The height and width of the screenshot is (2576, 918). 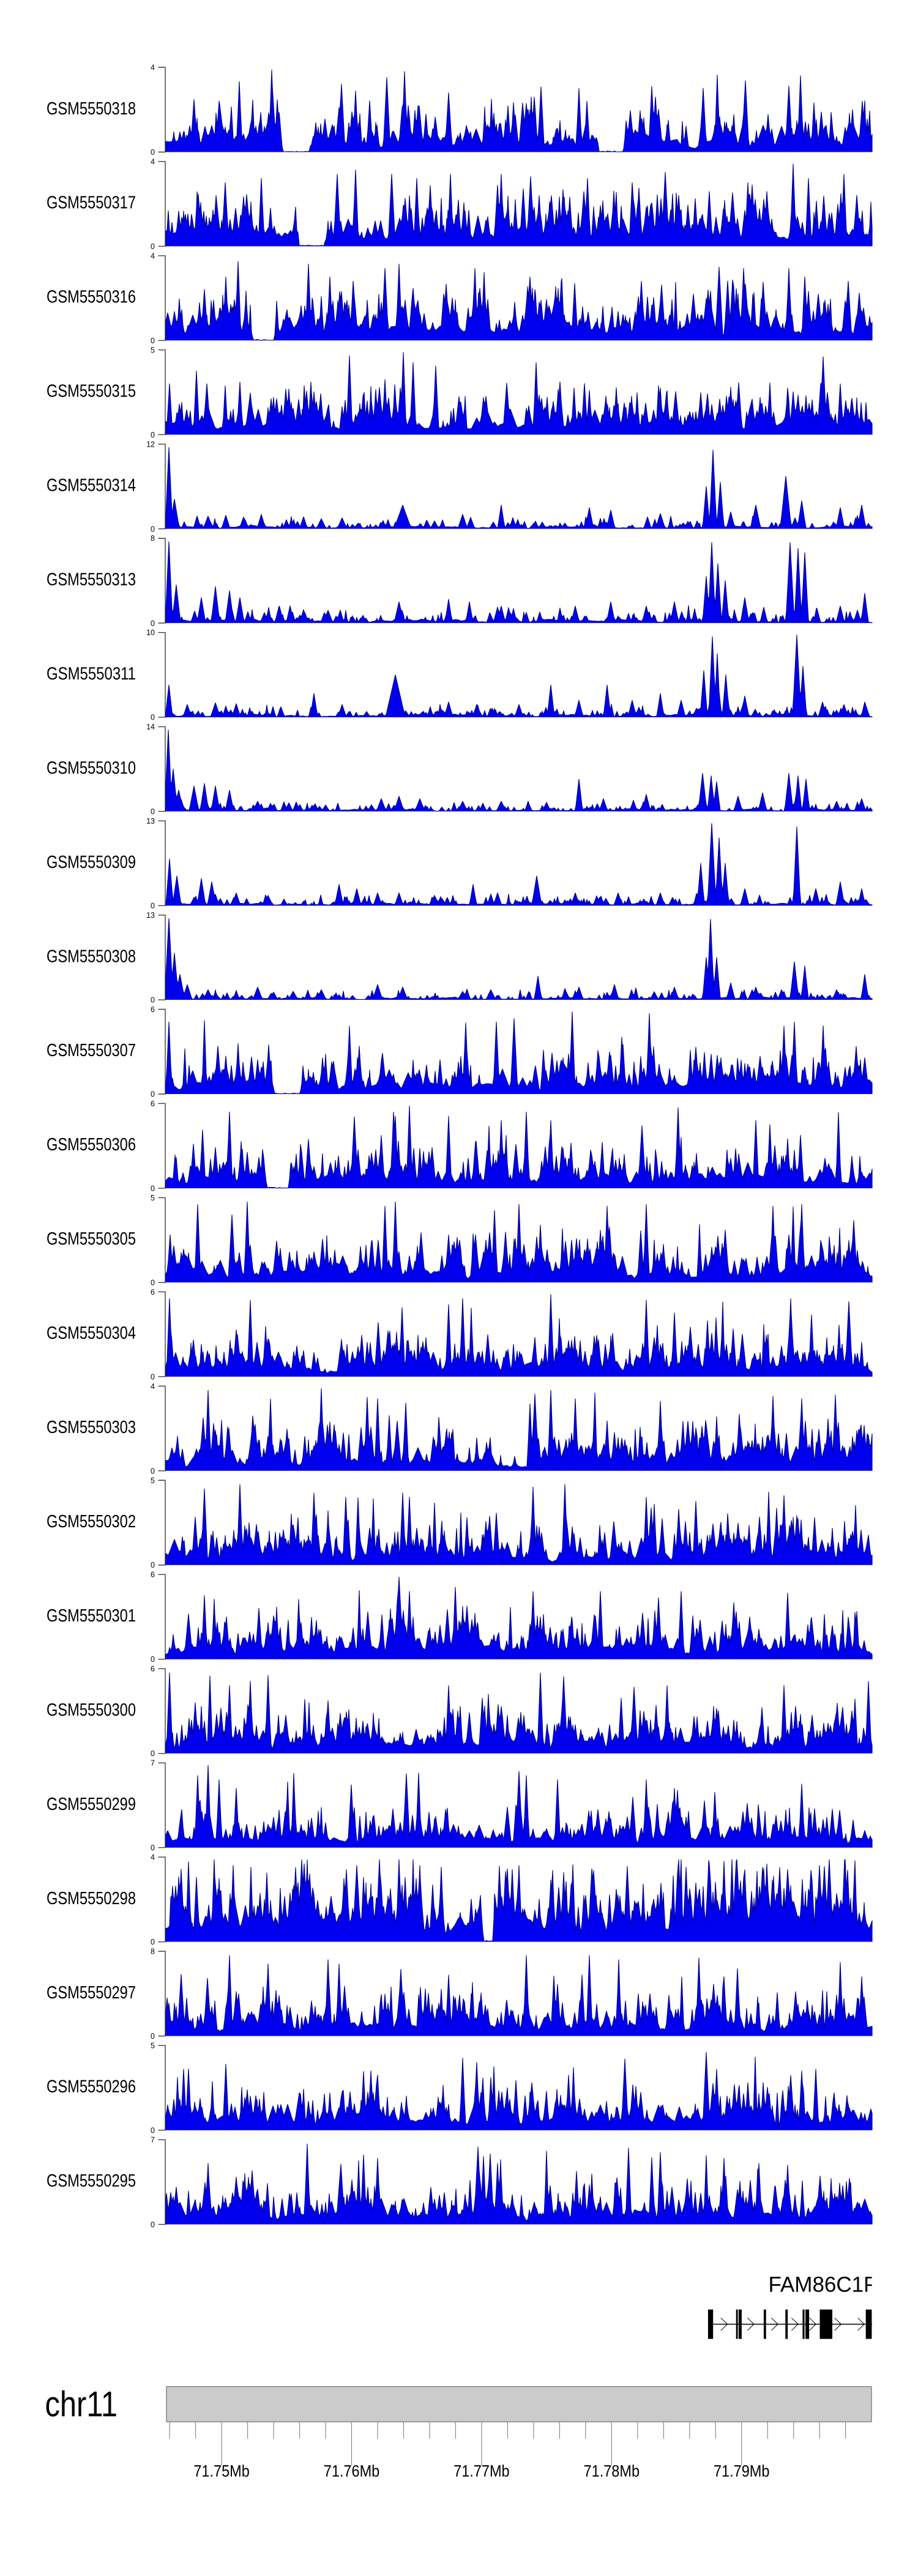 I want to click on svg-text: 12, so click(x=150, y=445).